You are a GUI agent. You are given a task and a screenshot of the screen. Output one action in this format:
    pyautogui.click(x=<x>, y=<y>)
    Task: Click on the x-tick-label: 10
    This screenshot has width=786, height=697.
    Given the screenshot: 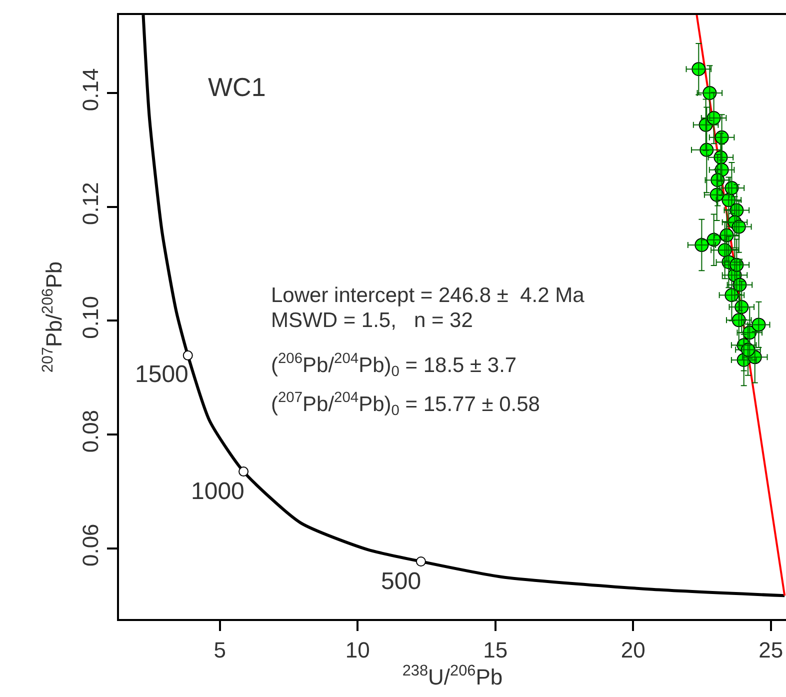 What is the action you would take?
    pyautogui.click(x=357, y=649)
    